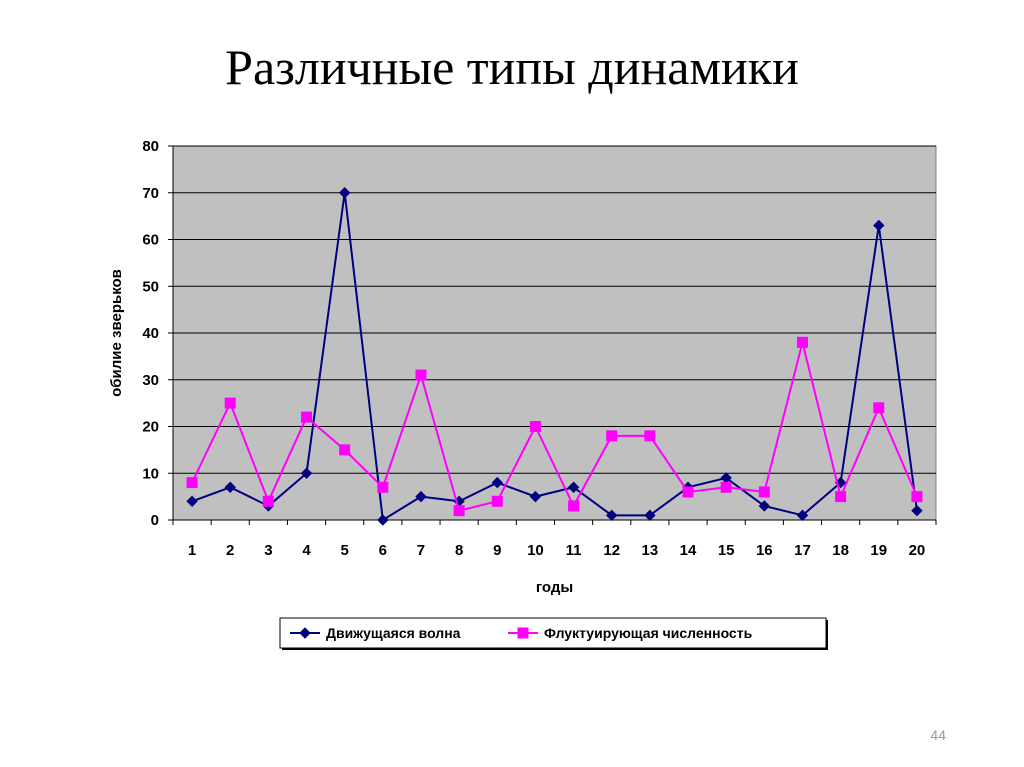  What do you see at coordinates (878, 550) in the screenshot?
I see `x-tick-label: 19` at bounding box center [878, 550].